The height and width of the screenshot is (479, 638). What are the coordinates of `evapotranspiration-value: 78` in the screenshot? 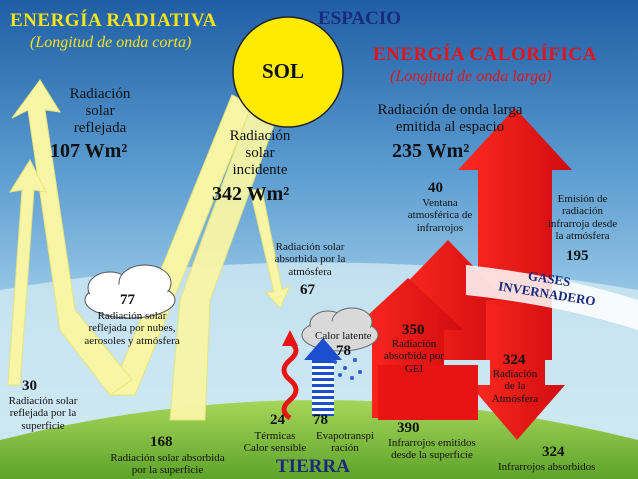 It's located at (320, 420).